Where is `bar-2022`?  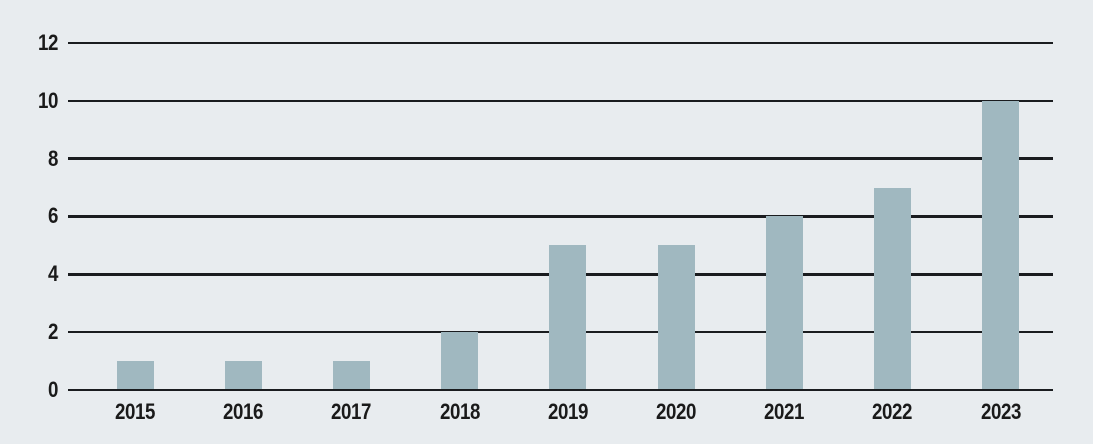
bar-2022 is located at coordinates (892, 288).